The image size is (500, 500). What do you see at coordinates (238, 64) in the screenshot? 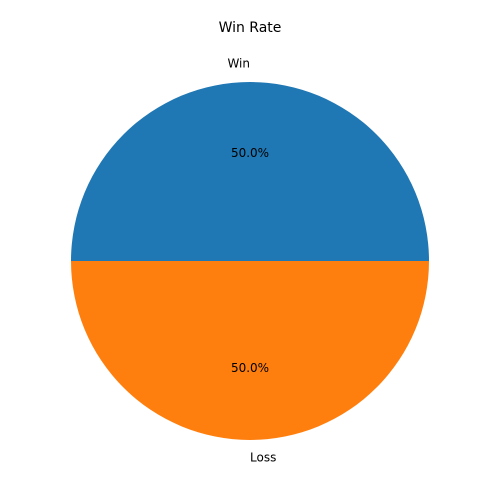
I see `slice-label: Win` at bounding box center [238, 64].